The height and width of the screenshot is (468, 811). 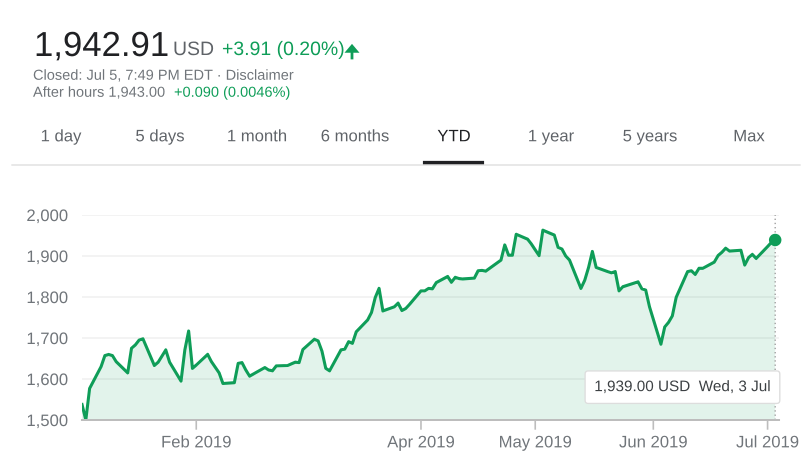 What do you see at coordinates (454, 136) in the screenshot?
I see `text: YTD` at bounding box center [454, 136].